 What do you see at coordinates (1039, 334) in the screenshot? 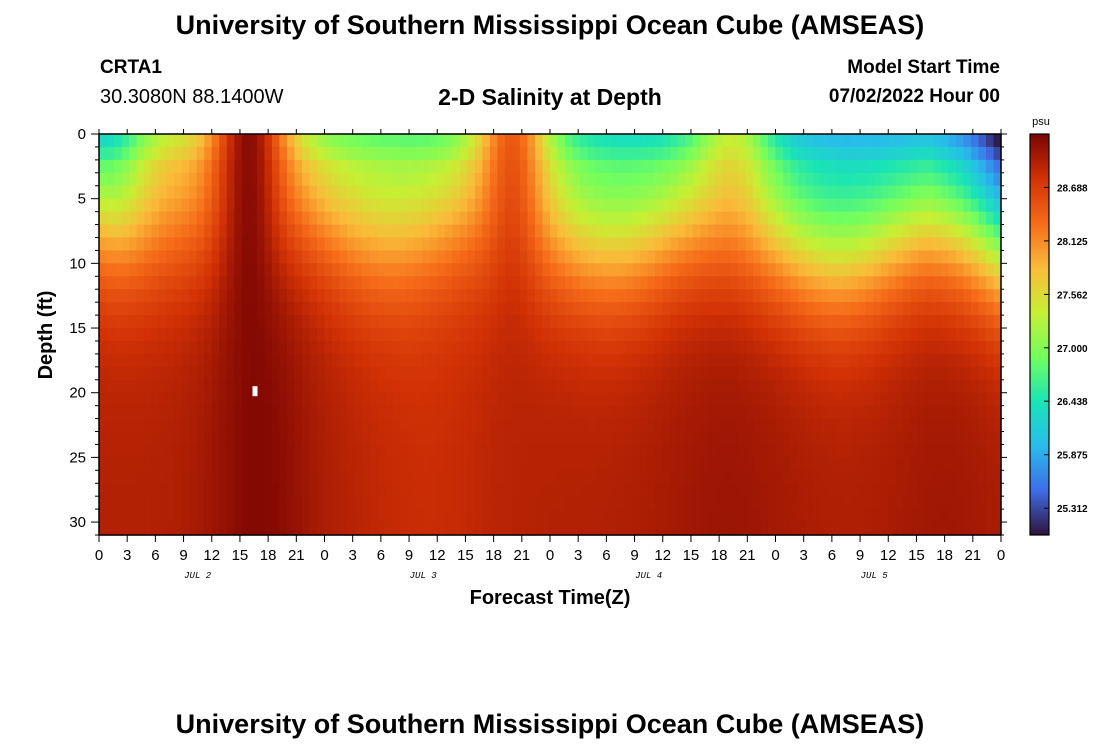
I see `colorbar` at bounding box center [1039, 334].